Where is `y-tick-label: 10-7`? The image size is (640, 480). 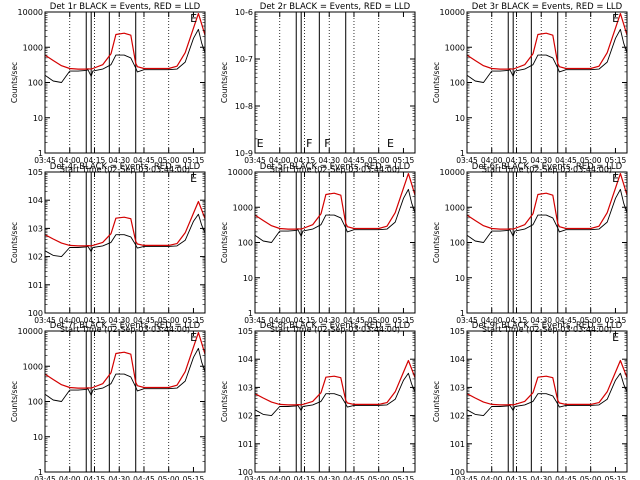
y-tick-label: 10-7 is located at coordinates (244, 59).